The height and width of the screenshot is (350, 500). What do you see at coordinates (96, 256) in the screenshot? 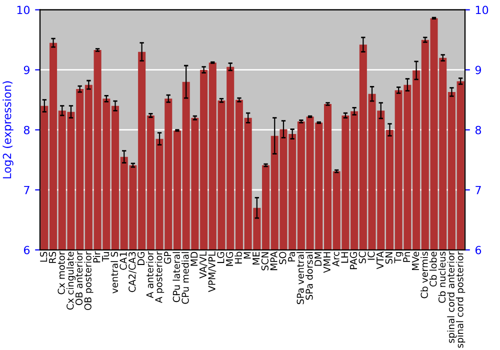
I see `x-tick-label: Pir` at bounding box center [96, 256].